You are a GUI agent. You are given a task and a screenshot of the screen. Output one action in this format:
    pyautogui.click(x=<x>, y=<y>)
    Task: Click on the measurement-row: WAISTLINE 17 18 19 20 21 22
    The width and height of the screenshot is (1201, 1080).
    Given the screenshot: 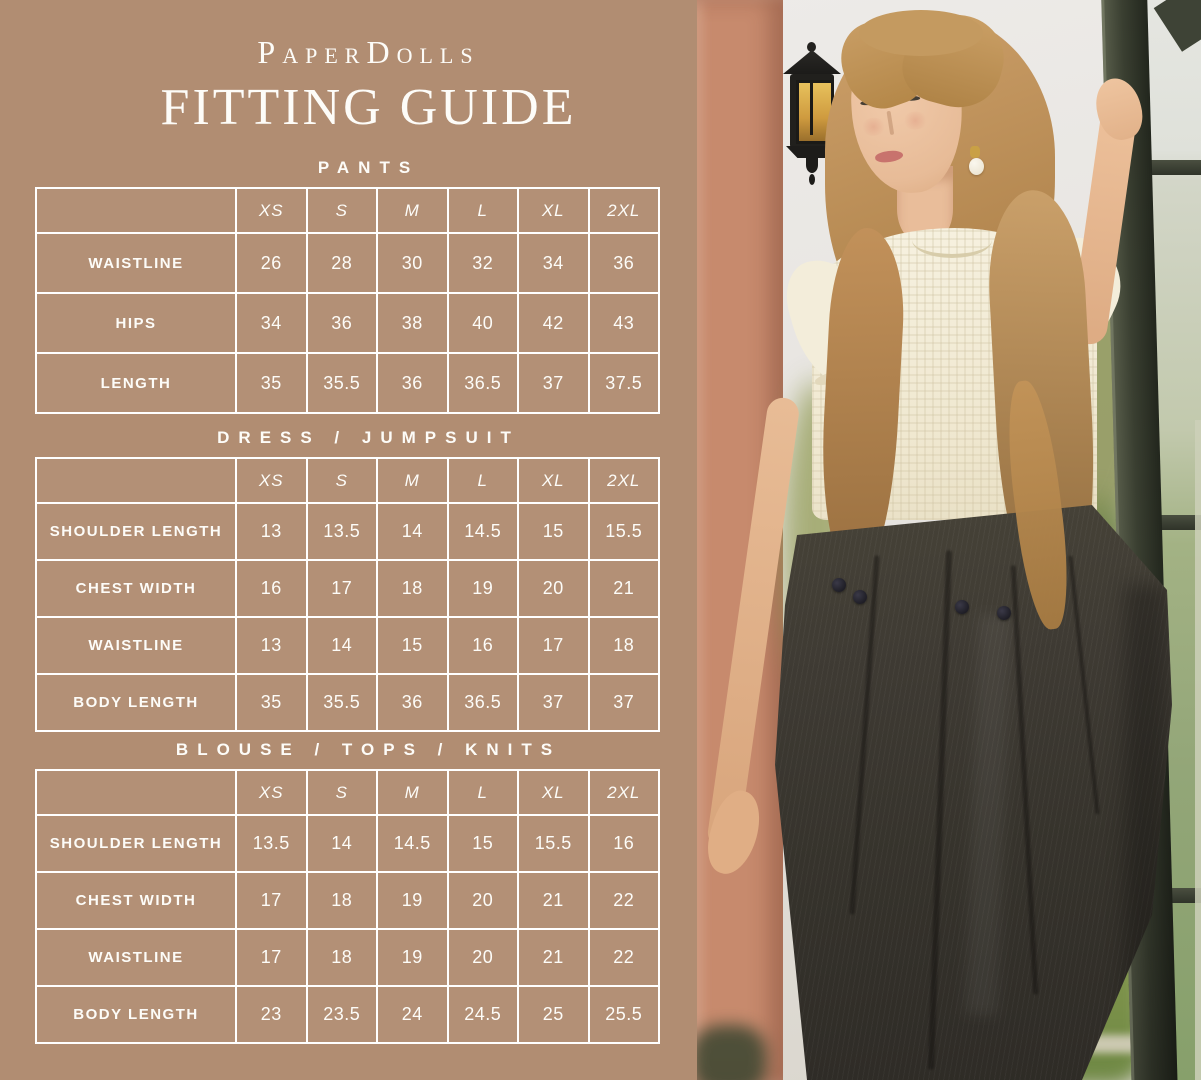 What is the action you would take?
    pyautogui.click(x=347, y=957)
    